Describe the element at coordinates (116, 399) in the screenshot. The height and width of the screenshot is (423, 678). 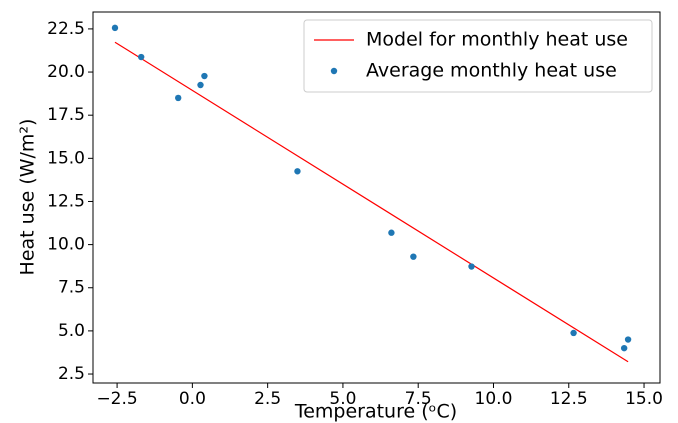
I see `x-tick-label: −2.5` at that location.